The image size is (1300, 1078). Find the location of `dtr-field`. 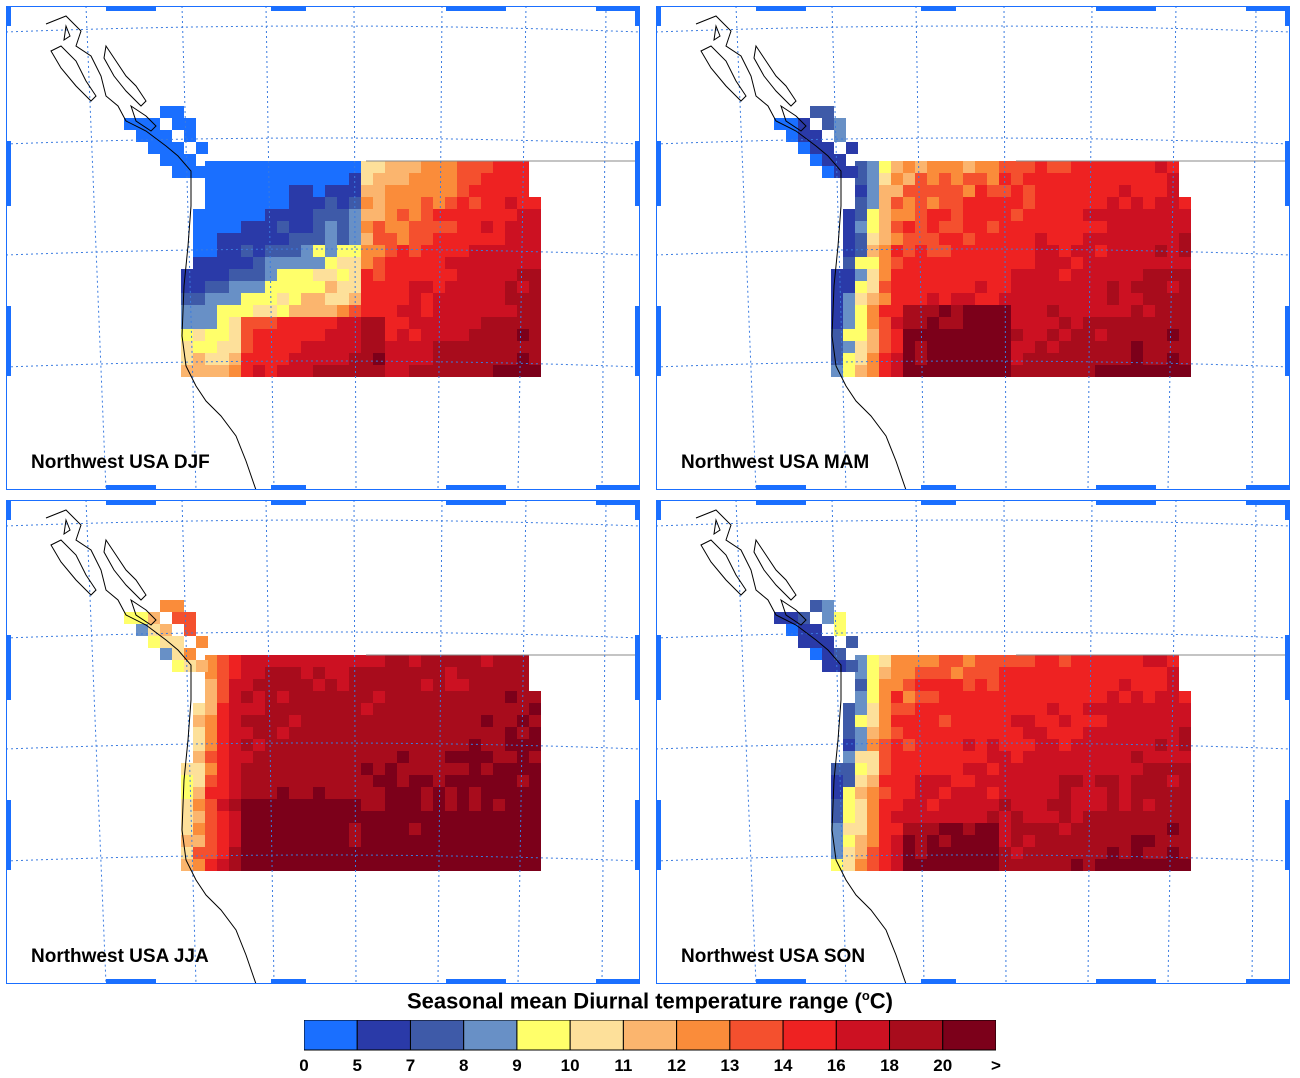

dtr-field is located at coordinates (982, 241).